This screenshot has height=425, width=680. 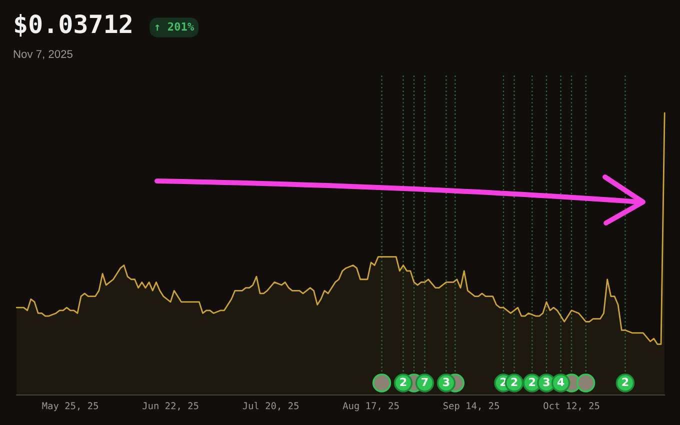 What do you see at coordinates (73, 25) in the screenshot?
I see `chart-title: $0.03712` at bounding box center [73, 25].